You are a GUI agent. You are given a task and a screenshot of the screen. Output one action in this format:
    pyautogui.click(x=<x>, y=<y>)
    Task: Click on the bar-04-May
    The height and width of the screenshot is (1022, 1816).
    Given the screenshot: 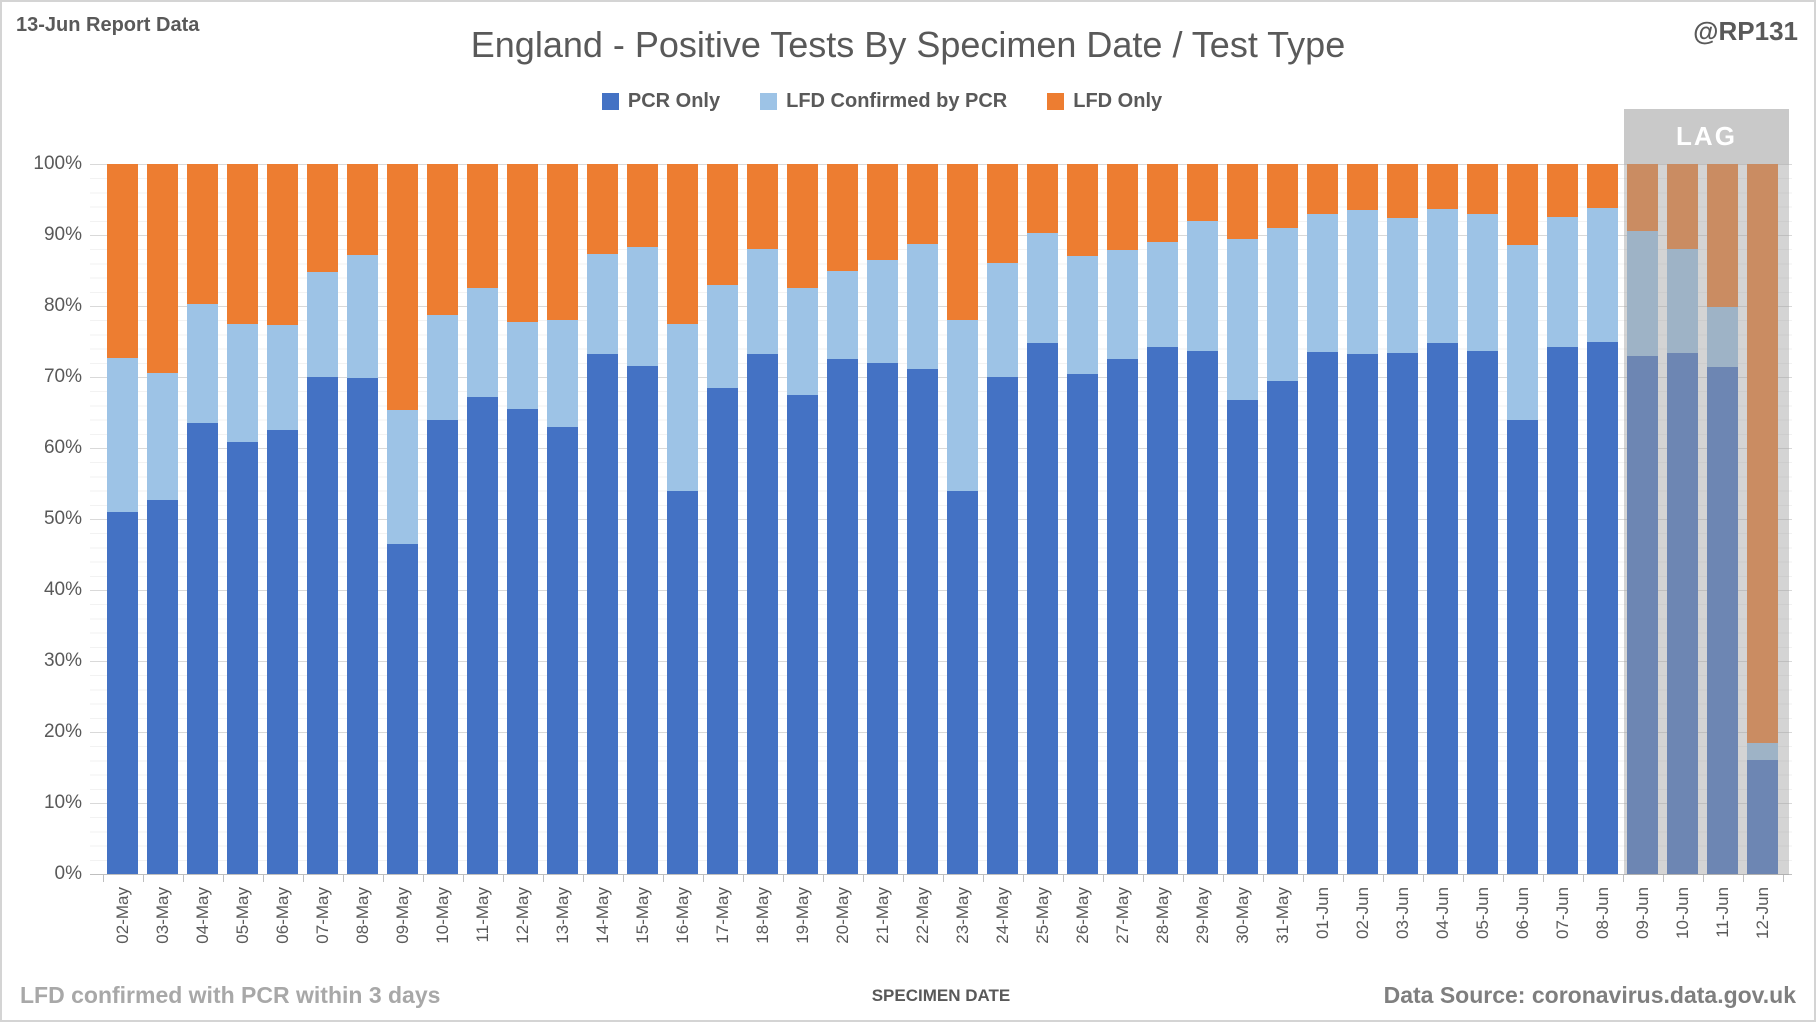 What is the action you would take?
    pyautogui.click(x=202, y=519)
    